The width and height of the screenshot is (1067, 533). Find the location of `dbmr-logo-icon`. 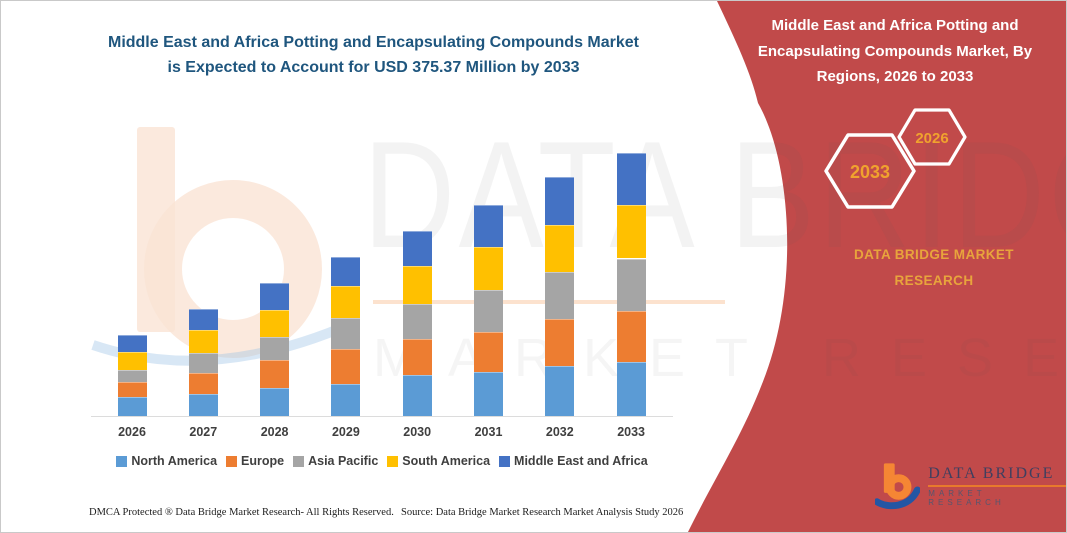

dbmr-logo-icon is located at coordinates (898, 486).